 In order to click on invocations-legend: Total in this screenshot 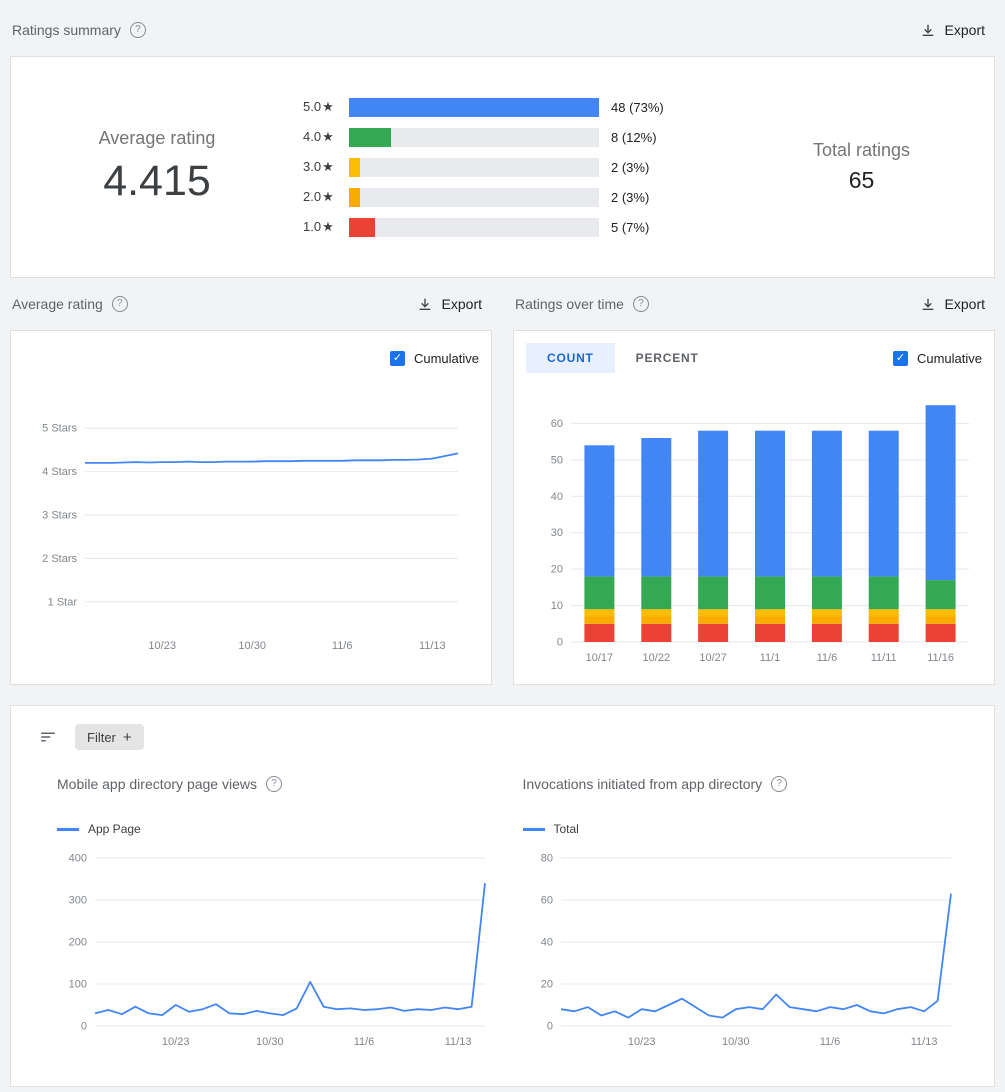, I will do `click(735, 829)`.